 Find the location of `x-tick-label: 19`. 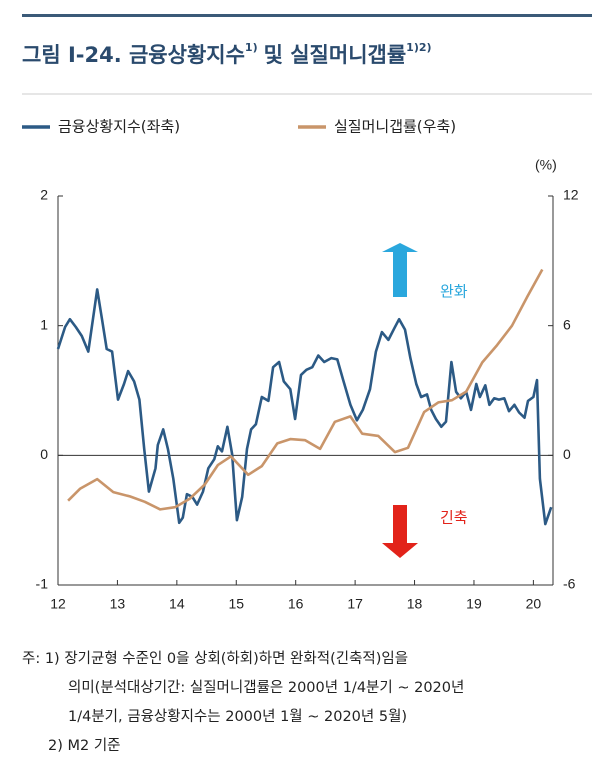

x-tick-label: 19 is located at coordinates (474, 604).